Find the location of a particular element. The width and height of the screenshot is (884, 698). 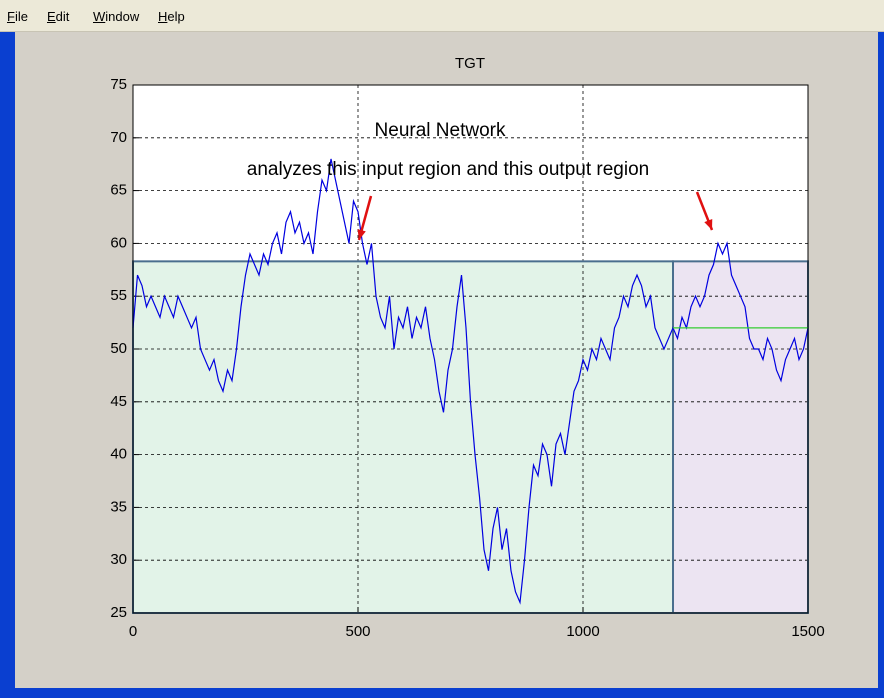

y-tick-label: 70 is located at coordinates (118, 137).